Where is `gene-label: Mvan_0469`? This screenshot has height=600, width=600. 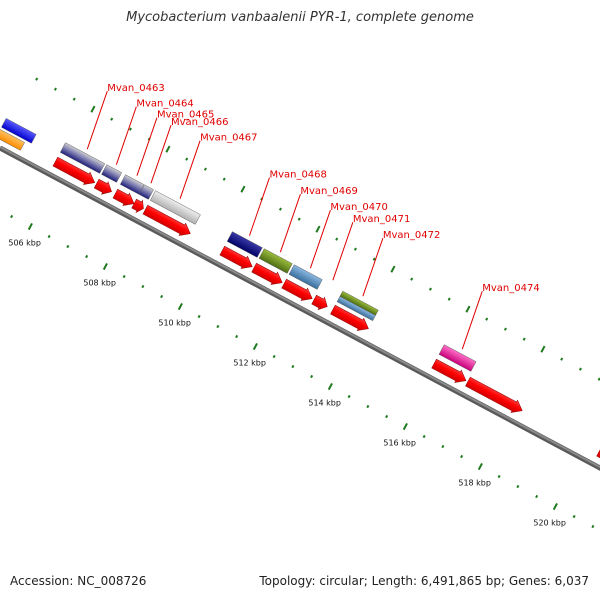 gene-label: Mvan_0469 is located at coordinates (328, 191).